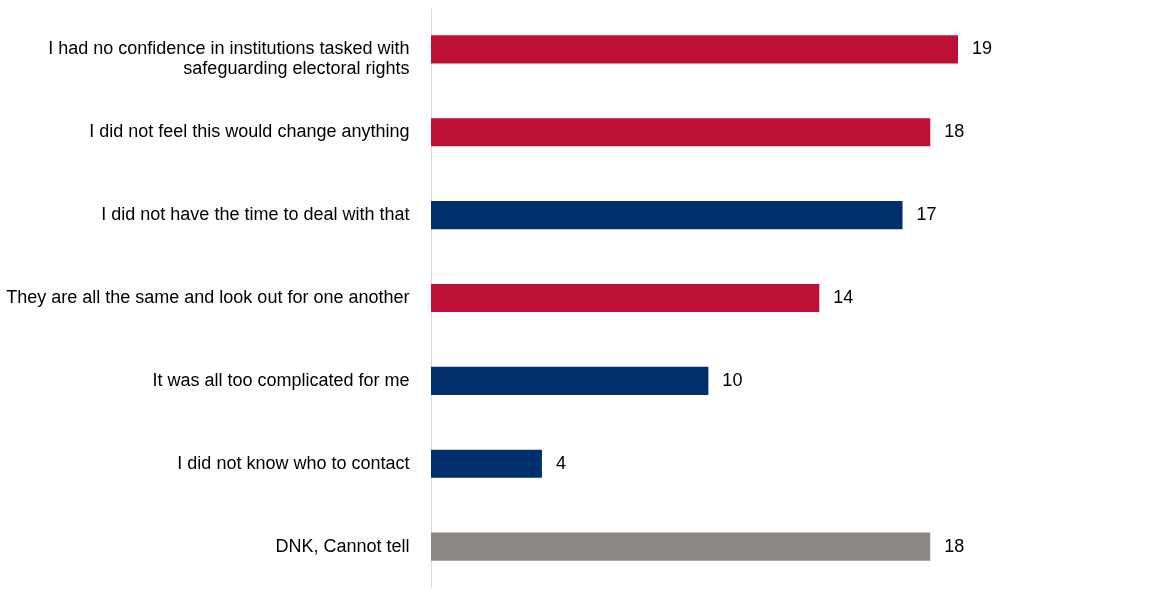  Describe the element at coordinates (982, 48) in the screenshot. I see `data-label: 19` at that location.